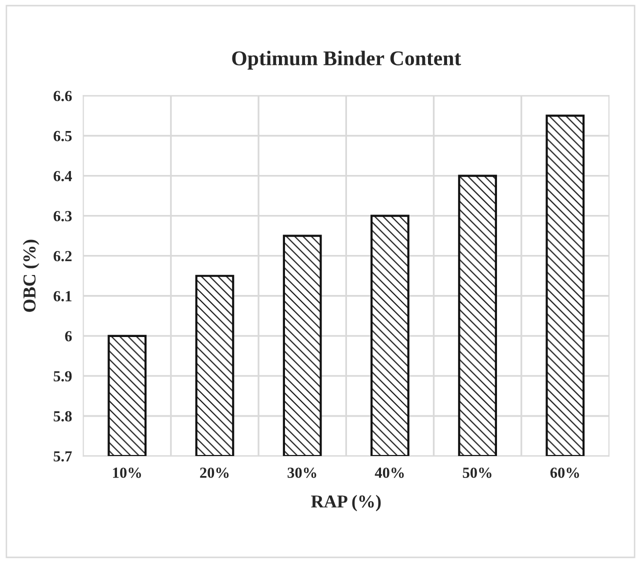 The image size is (641, 563). I want to click on x-tick-label: 50%, so click(477, 473).